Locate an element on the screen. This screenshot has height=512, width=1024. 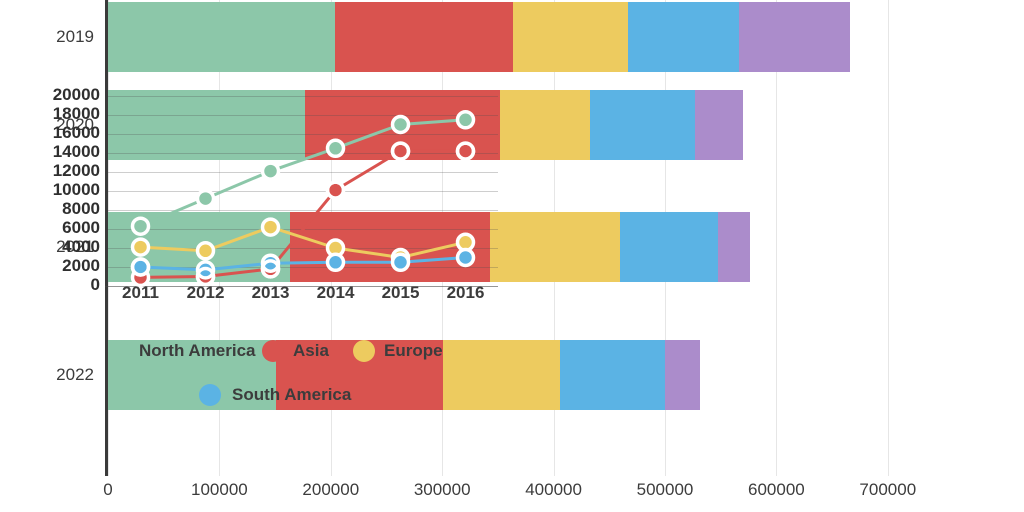
line-chart-x-label: 2011 is located at coordinates (140, 292).